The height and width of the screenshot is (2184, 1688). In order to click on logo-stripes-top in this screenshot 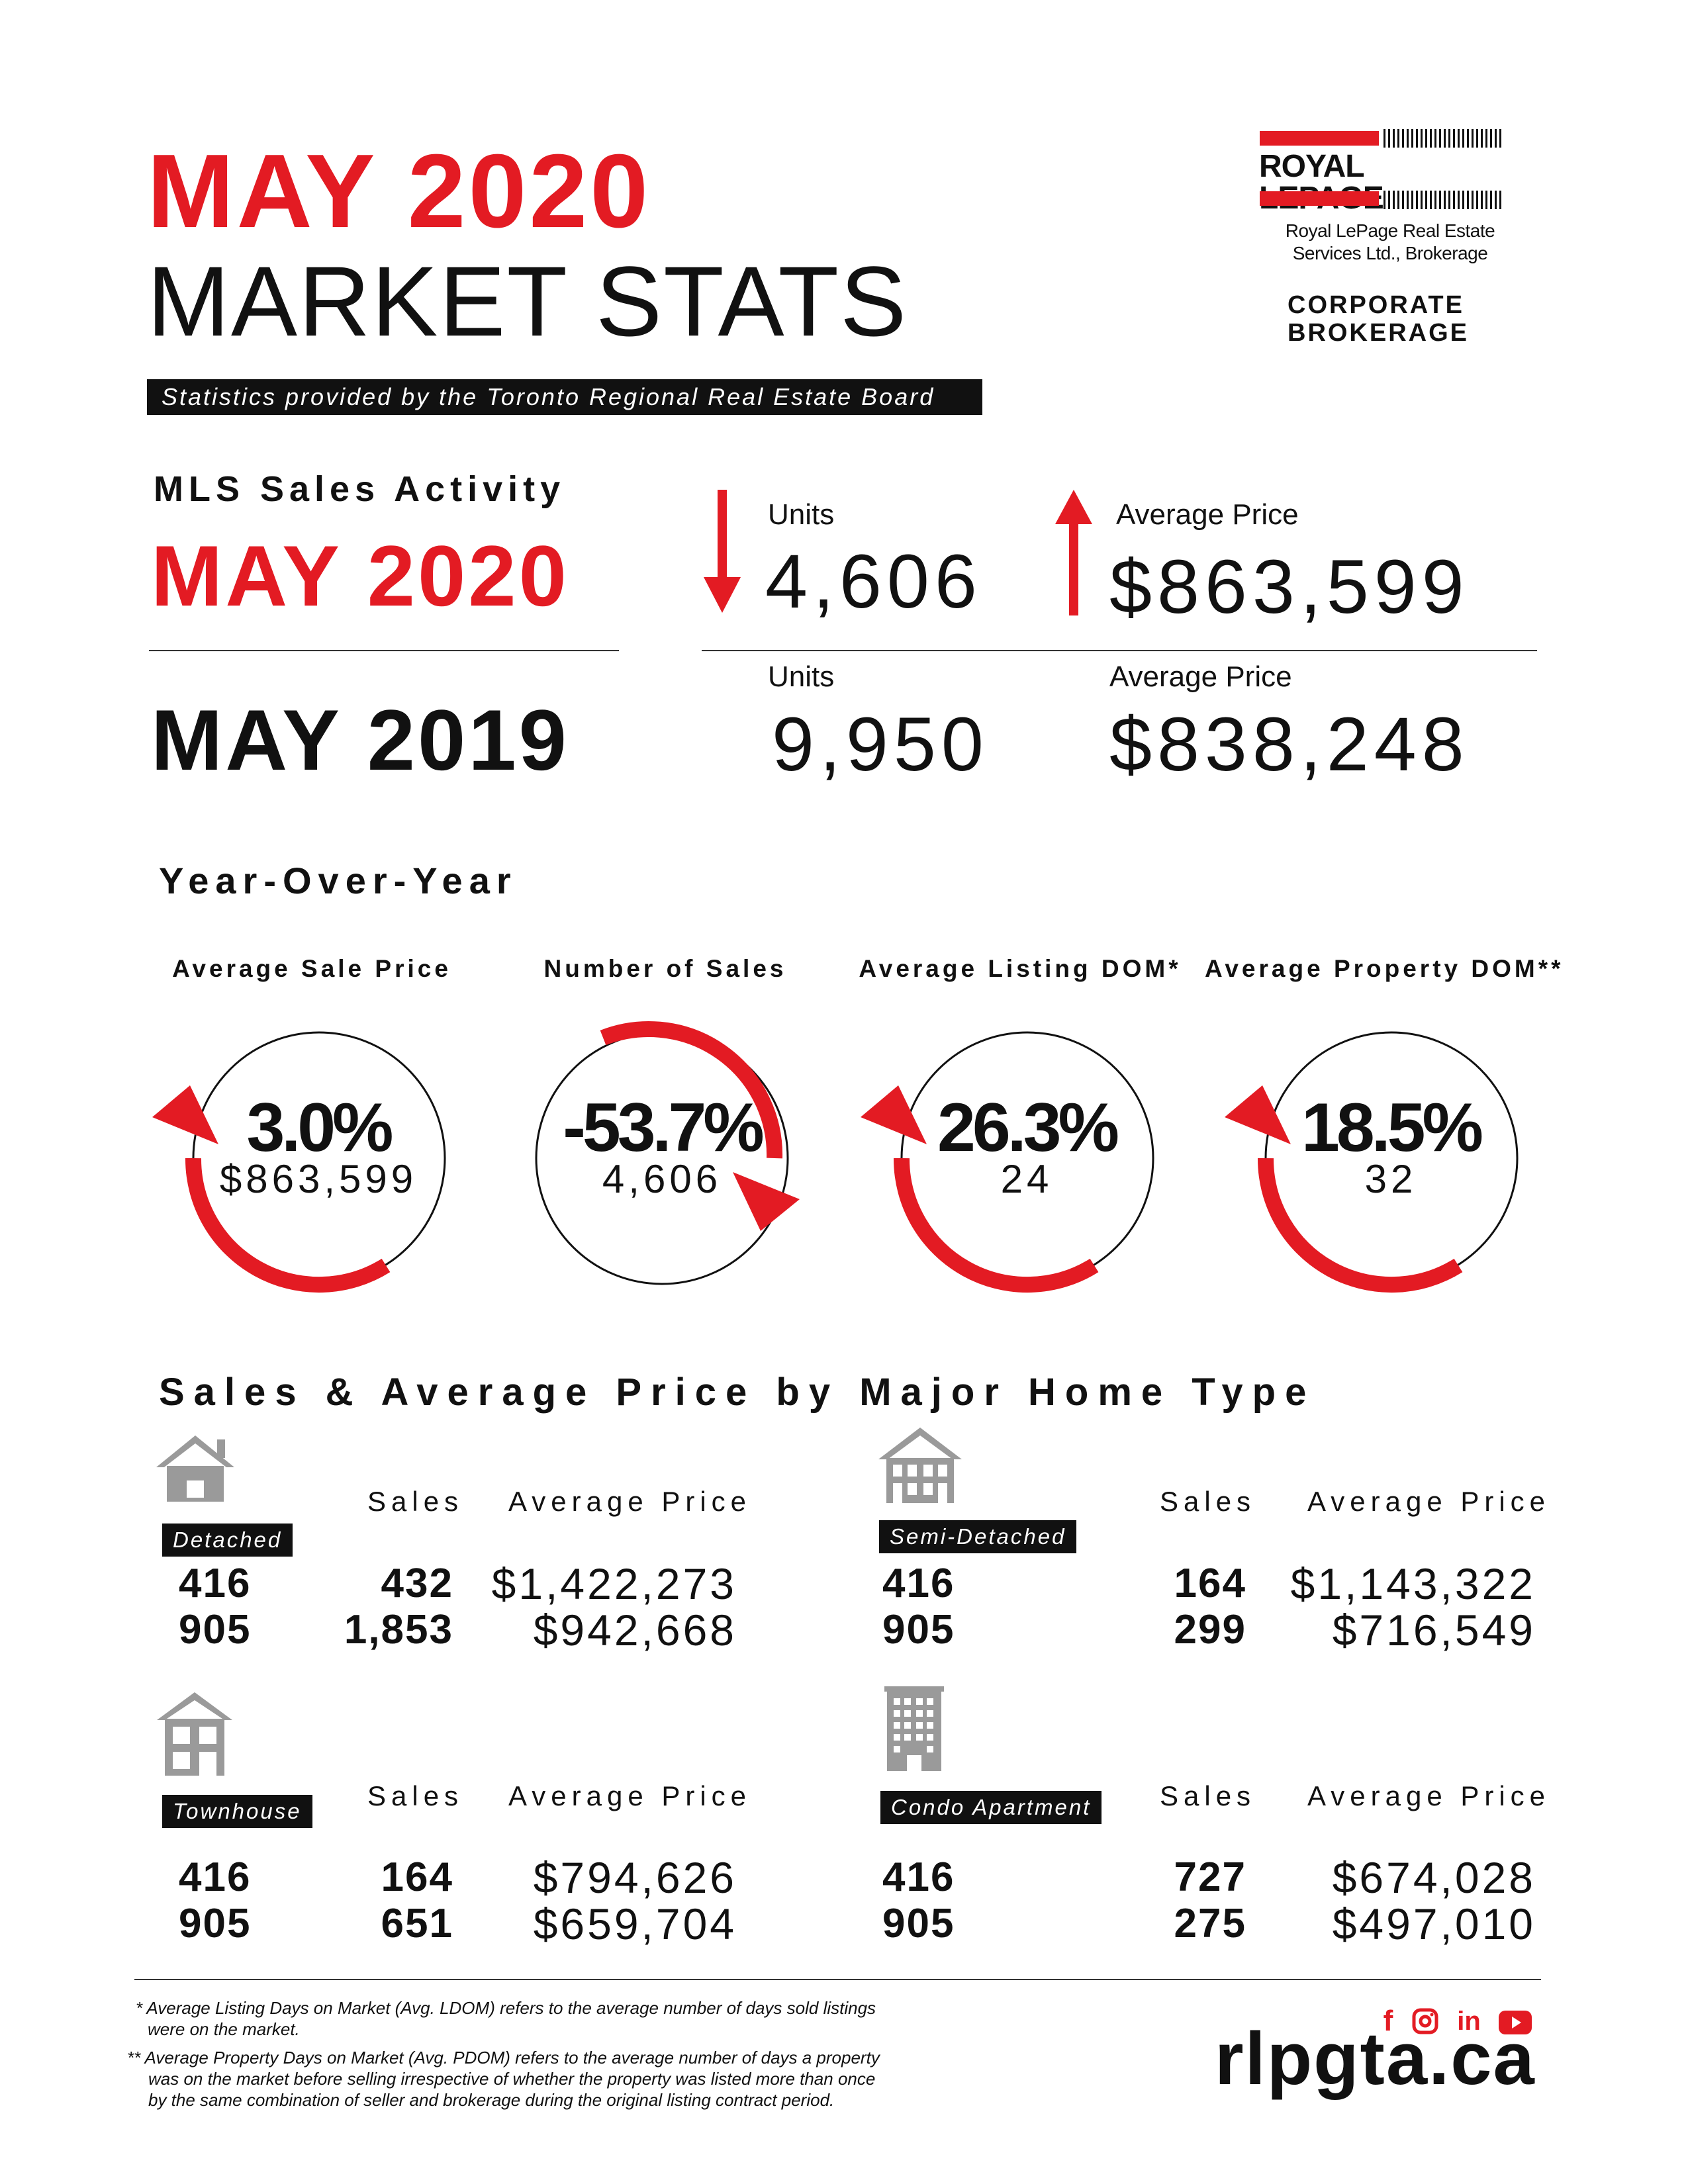, I will do `click(1442, 138)`.